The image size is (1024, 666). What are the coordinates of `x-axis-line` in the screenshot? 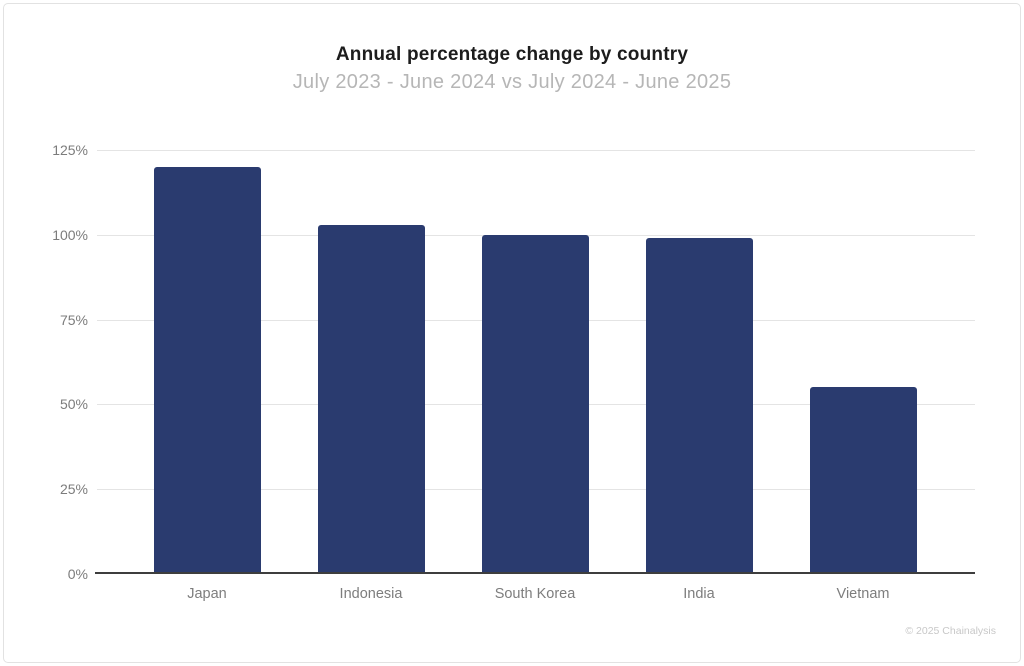 It's located at (535, 573).